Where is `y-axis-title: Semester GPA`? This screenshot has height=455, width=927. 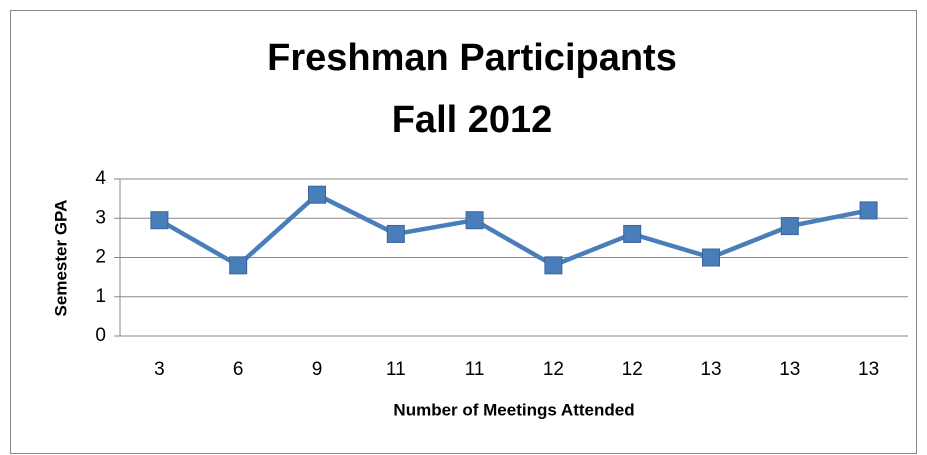
y-axis-title: Semester GPA is located at coordinates (60, 258).